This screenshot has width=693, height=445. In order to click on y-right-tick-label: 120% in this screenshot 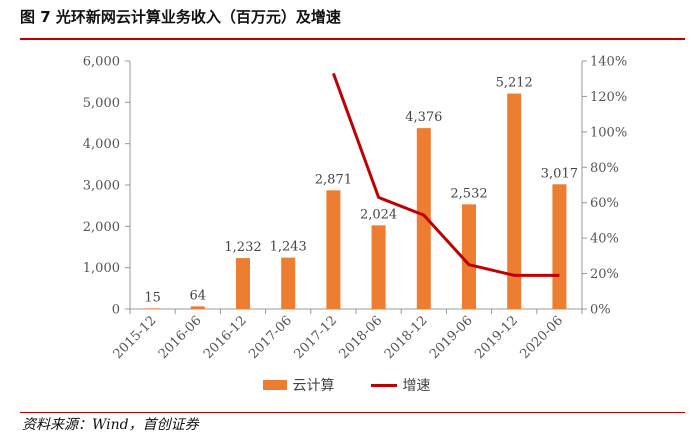, I will do `click(608, 97)`.